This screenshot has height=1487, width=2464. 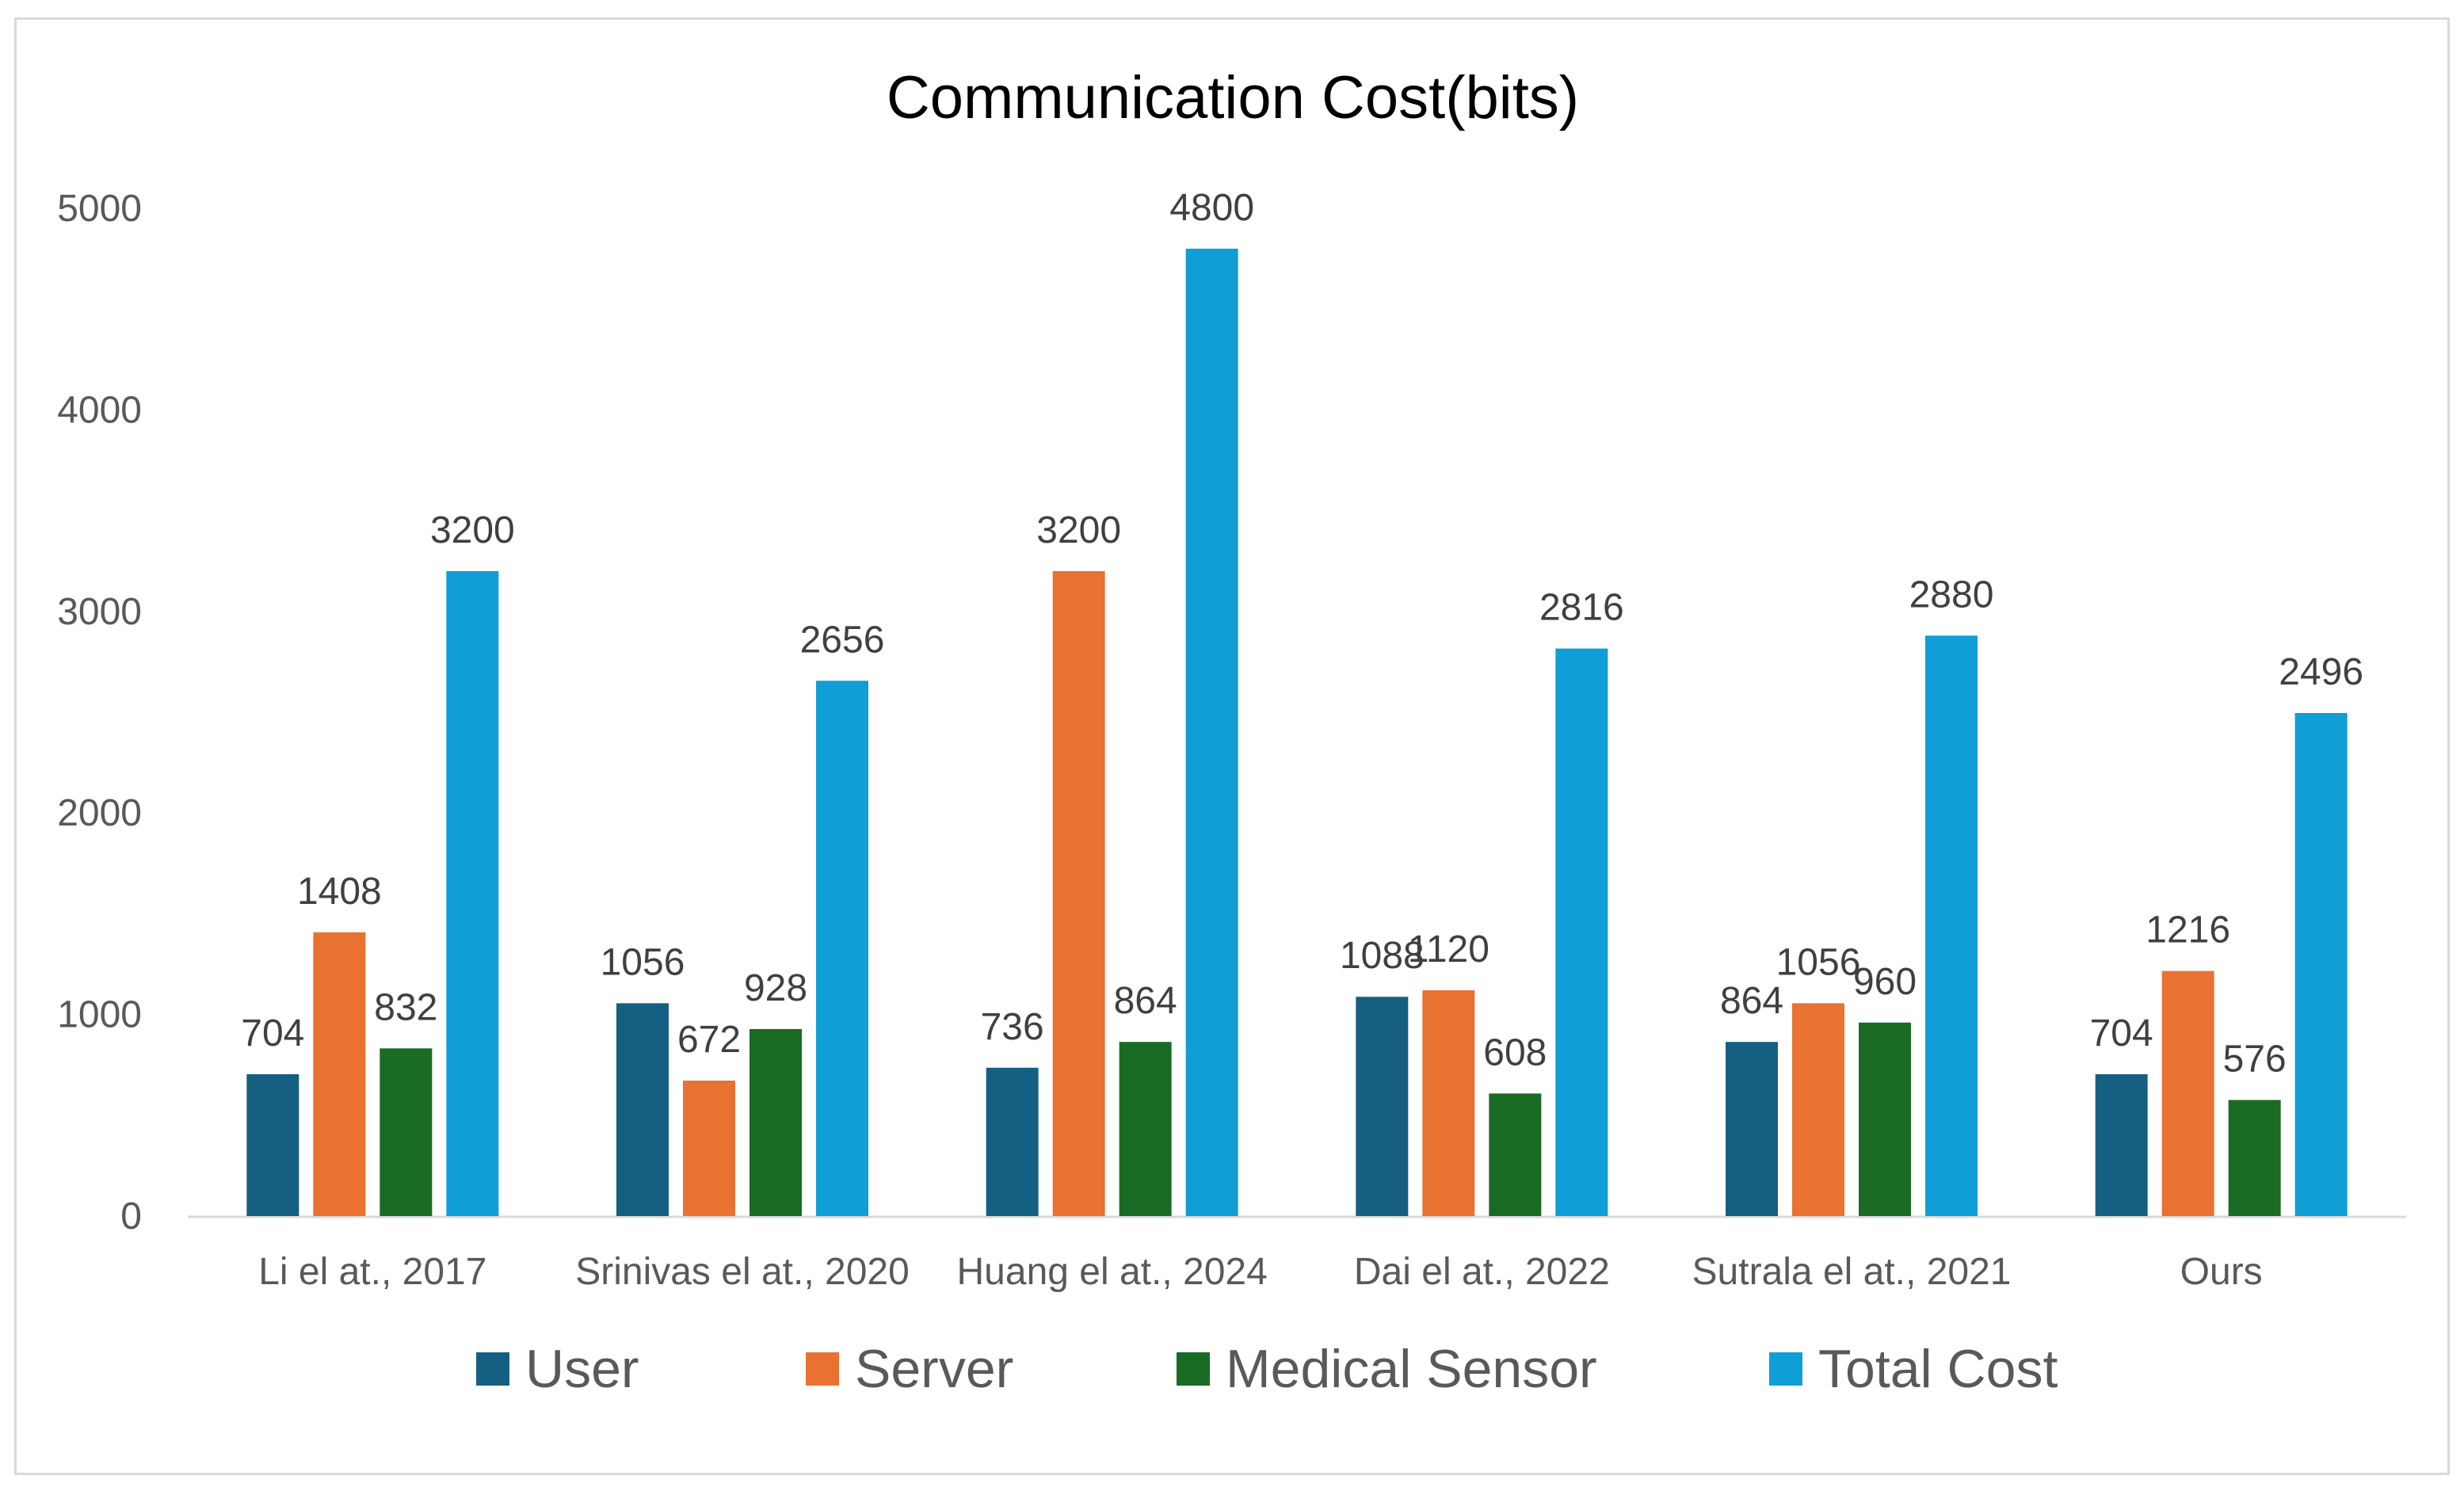 What do you see at coordinates (1078, 893) in the screenshot?
I see `bar-server-huang-el-at-2024` at bounding box center [1078, 893].